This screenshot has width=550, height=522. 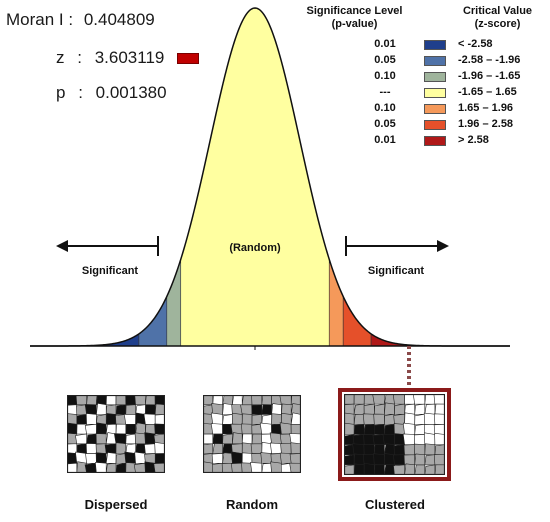 I want to click on legend-z-header-line1: Critical Value, so click(x=497, y=11).